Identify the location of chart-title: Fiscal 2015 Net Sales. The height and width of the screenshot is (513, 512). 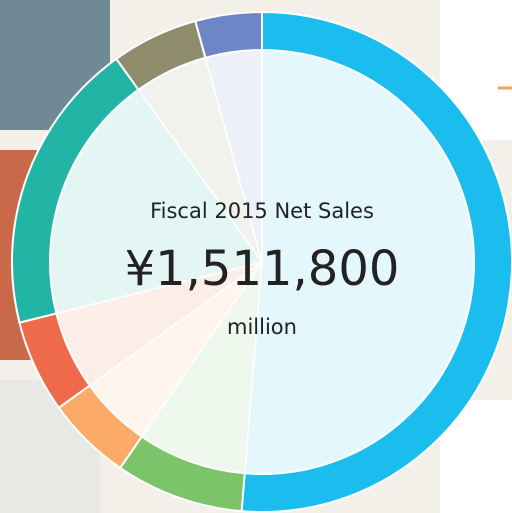
(262, 211).